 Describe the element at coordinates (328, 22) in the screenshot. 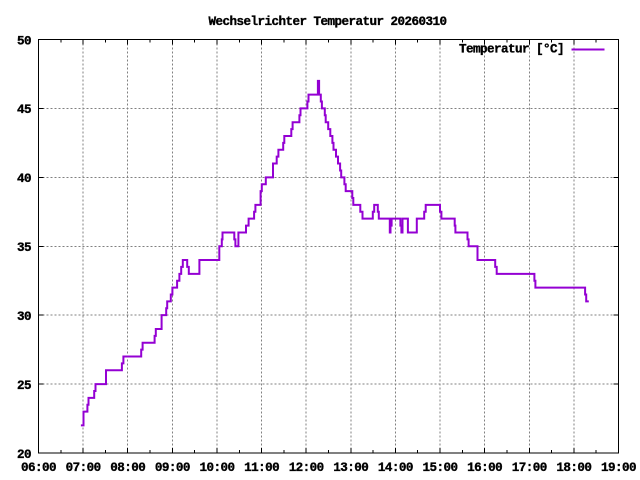

I see `svg-text:Wechselrichter Temperatur 2026: Wechselrichter Temperatur 20260310` at that location.